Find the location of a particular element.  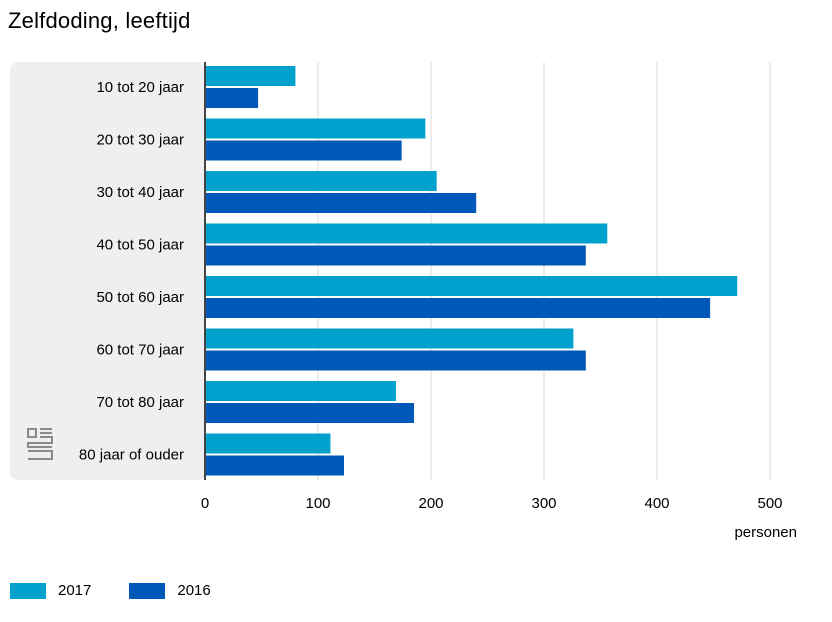

category-label: 20 tot 30 jaar is located at coordinates (140, 140).